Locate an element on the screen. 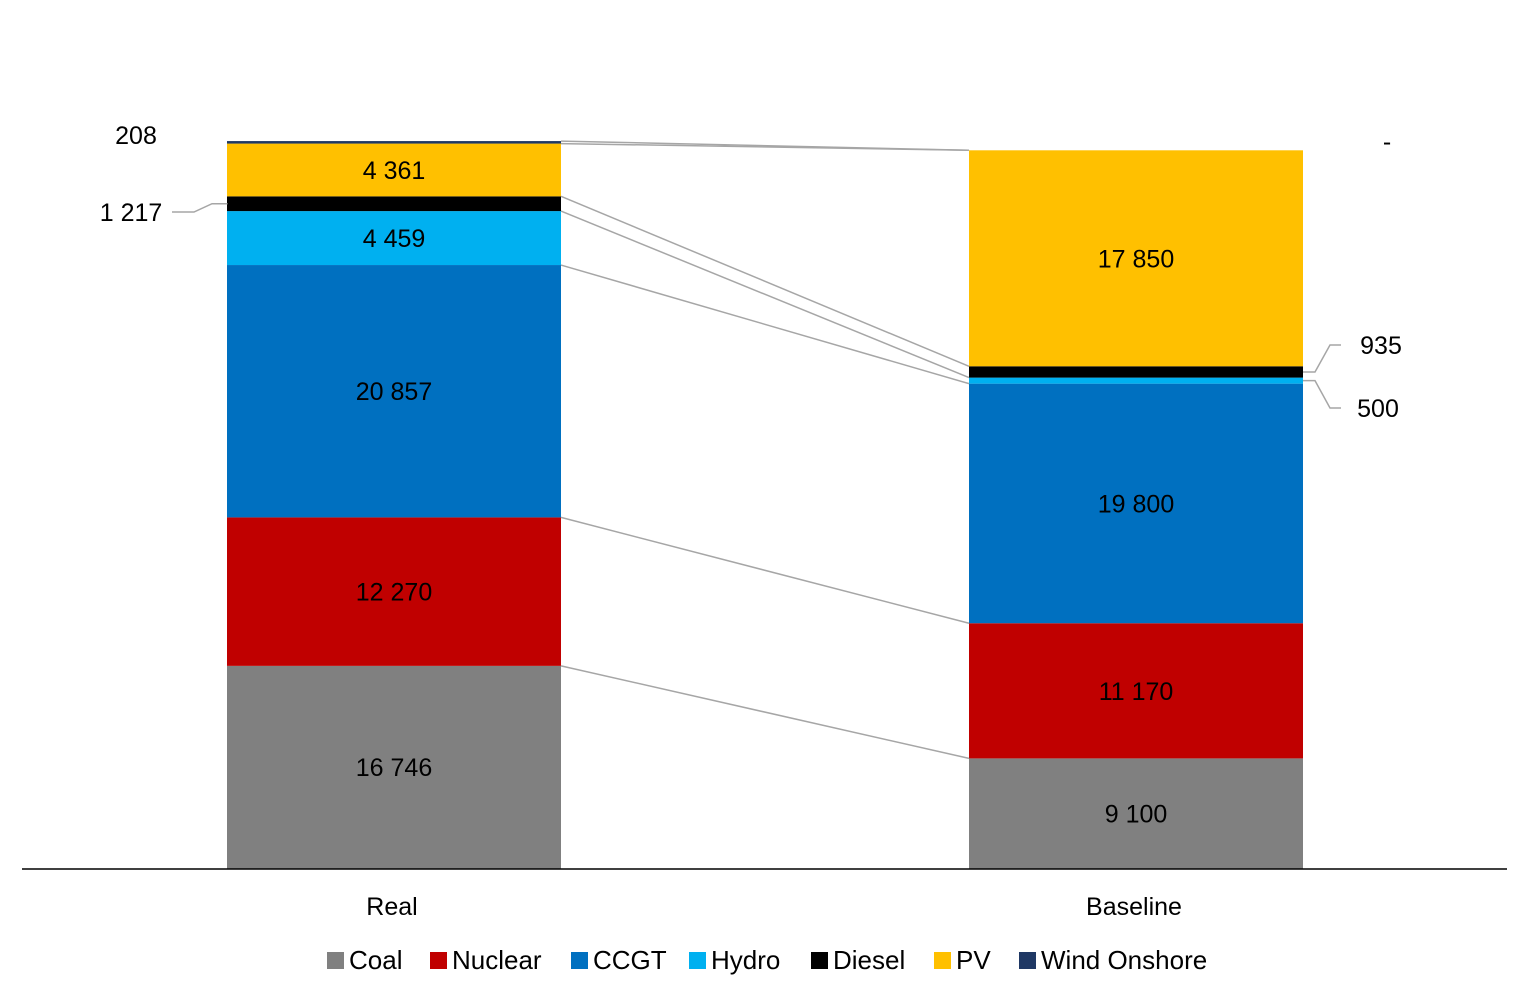  bar-real-hydro is located at coordinates (394, 238).